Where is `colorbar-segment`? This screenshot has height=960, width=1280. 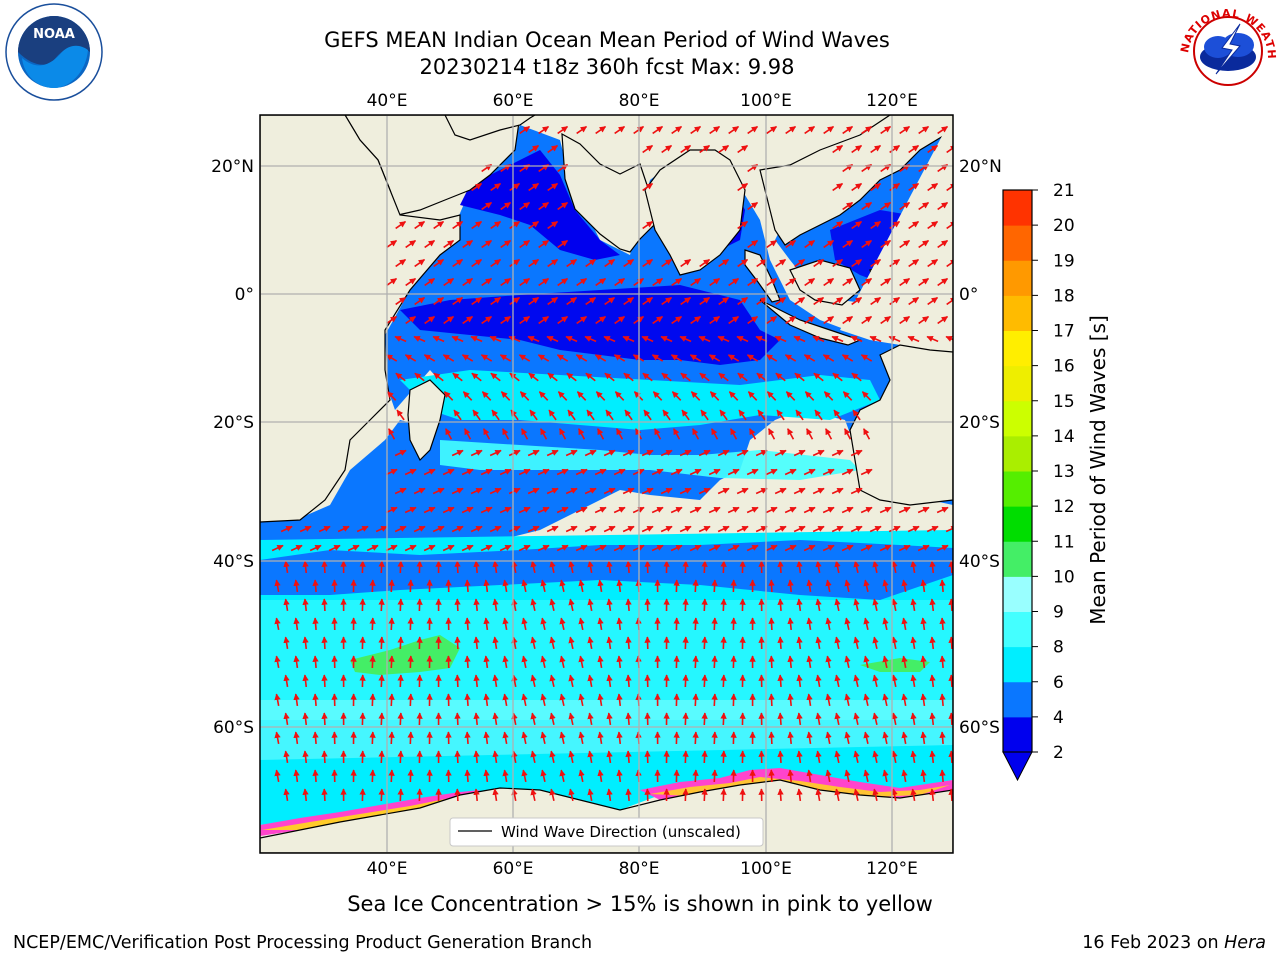
colorbar-segment is located at coordinates (1017, 243).